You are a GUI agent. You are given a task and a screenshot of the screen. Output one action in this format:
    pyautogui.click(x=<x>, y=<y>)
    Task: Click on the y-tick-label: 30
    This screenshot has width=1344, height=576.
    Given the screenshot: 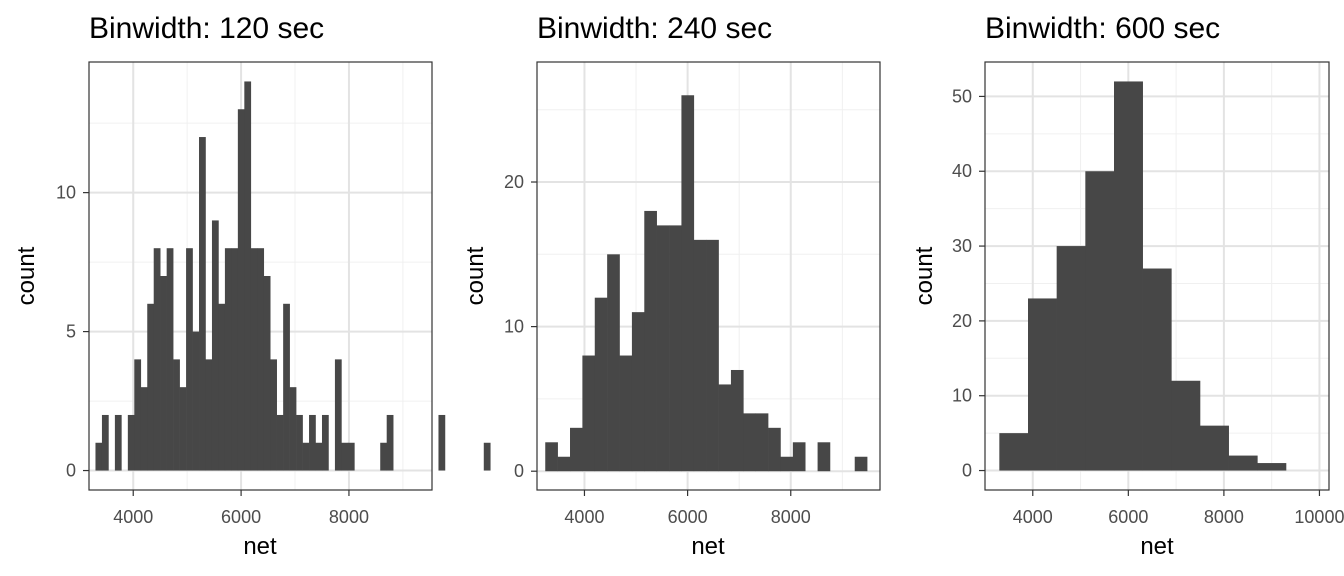 What is the action you would take?
    pyautogui.click(x=962, y=246)
    